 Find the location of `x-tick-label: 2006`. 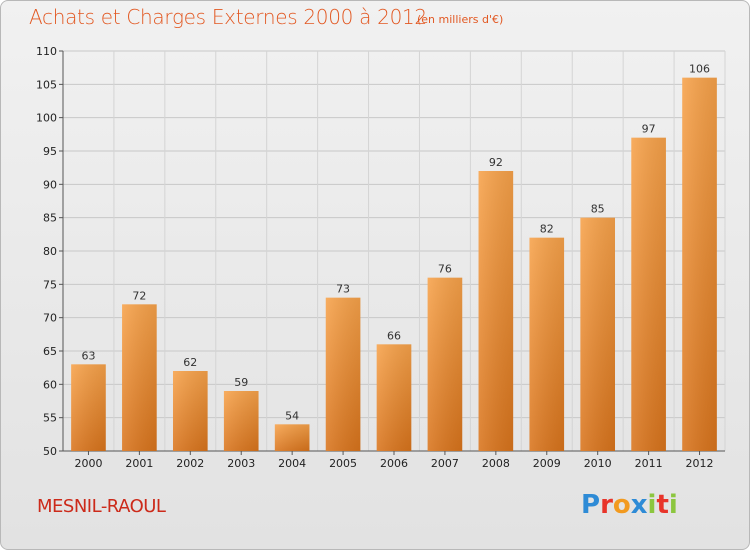

x-tick-label: 2006 is located at coordinates (394, 463).